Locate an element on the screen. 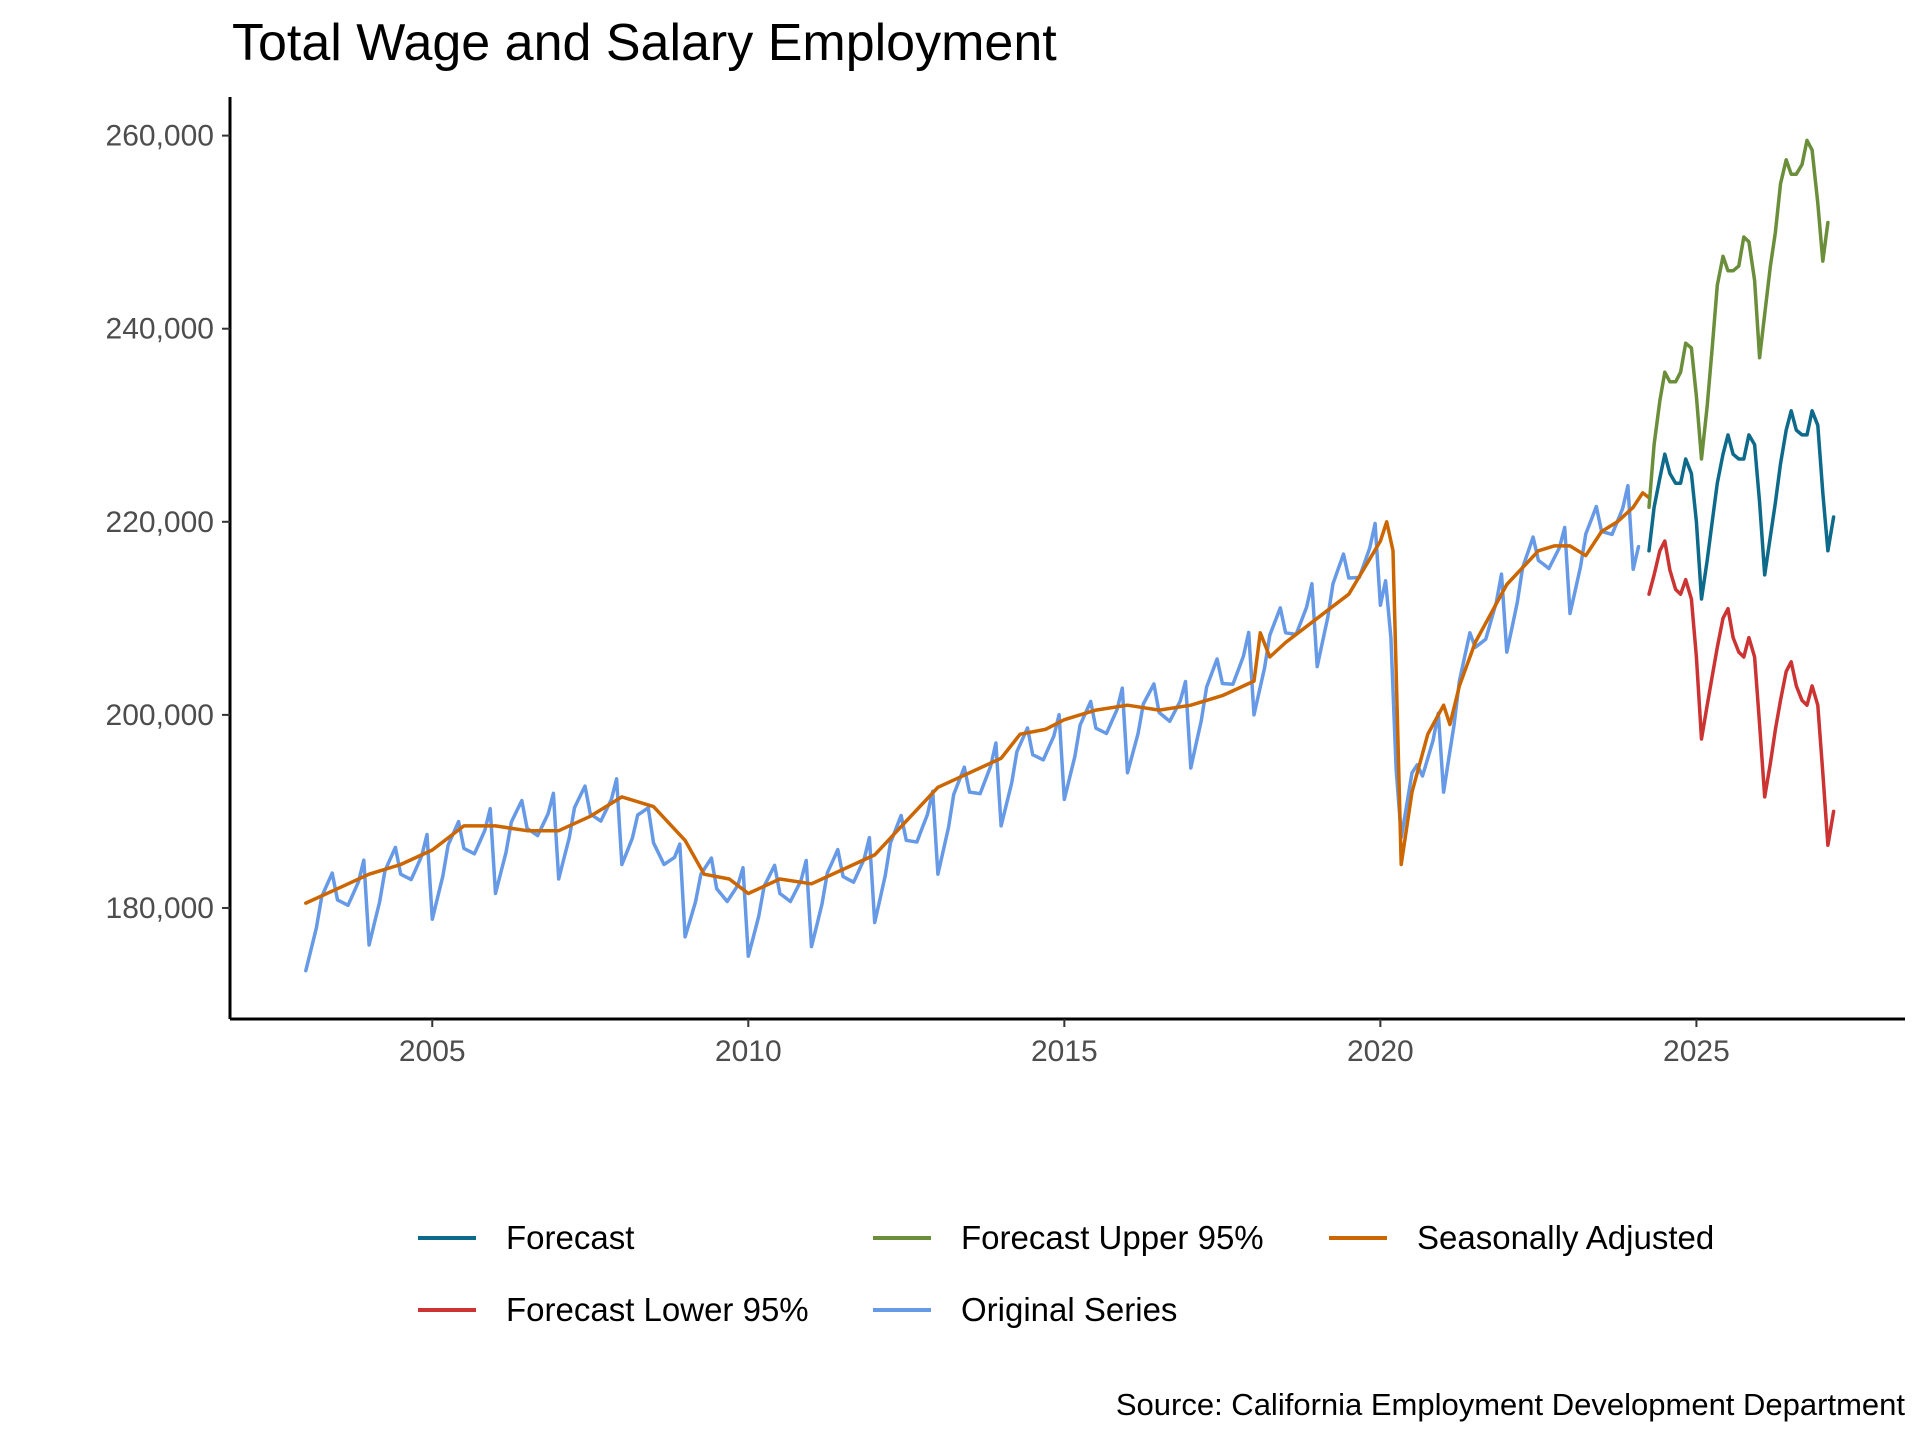 This screenshot has height=1440, width=1920. legend-label-seasonally-adjusted: Seasonally Adjusted is located at coordinates (1565, 1237).